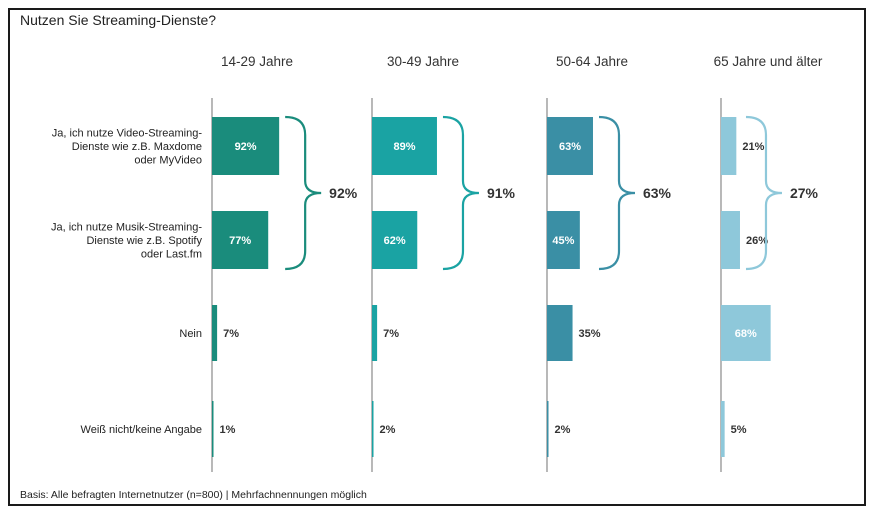  Describe the element at coordinates (127, 134) in the screenshot. I see `category-label: Ja, ich nutze Video-Streaming-` at that location.